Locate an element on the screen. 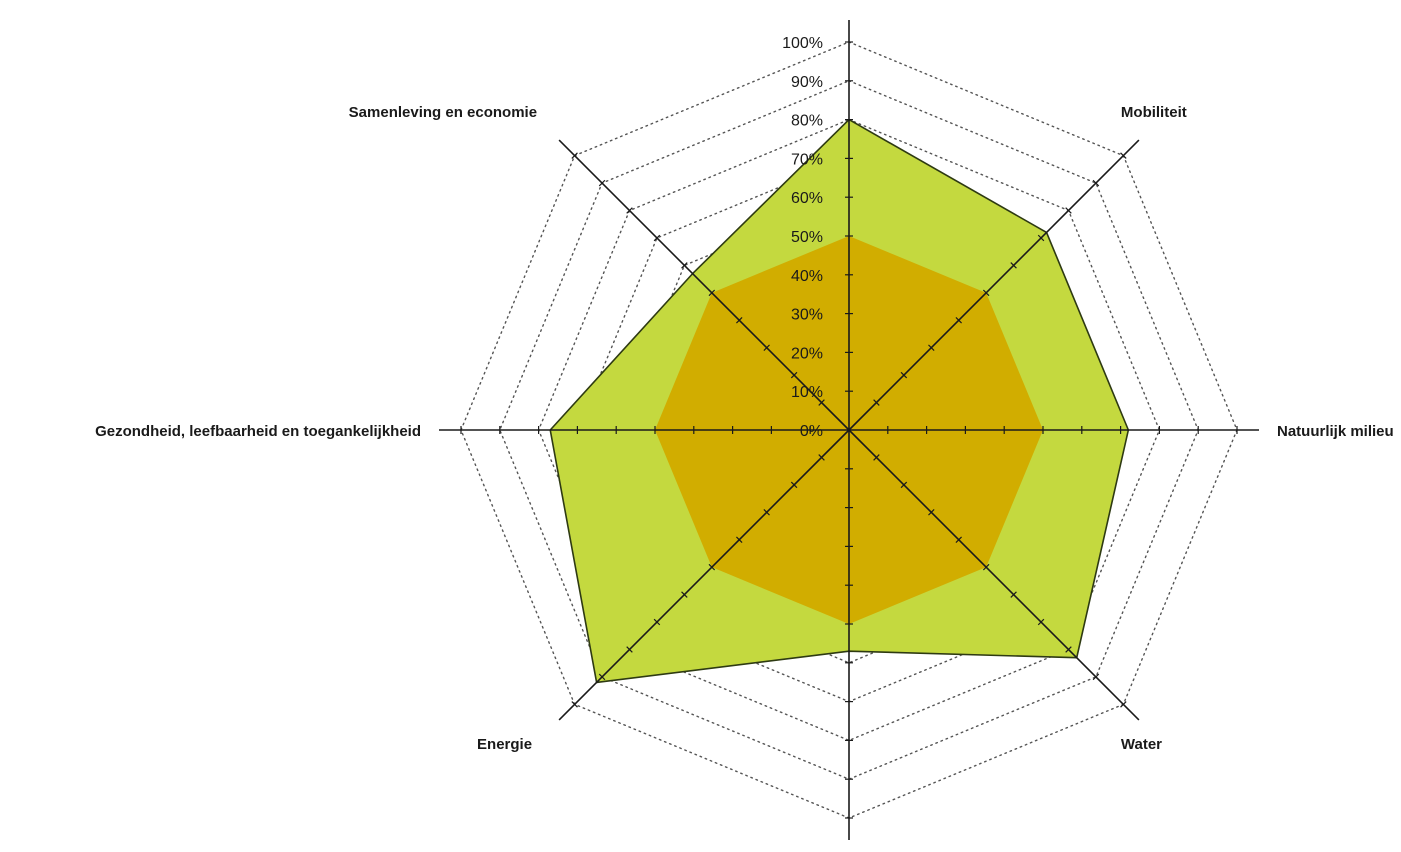 The width and height of the screenshot is (1401, 852). axis-label: Energie is located at coordinates (504, 744).